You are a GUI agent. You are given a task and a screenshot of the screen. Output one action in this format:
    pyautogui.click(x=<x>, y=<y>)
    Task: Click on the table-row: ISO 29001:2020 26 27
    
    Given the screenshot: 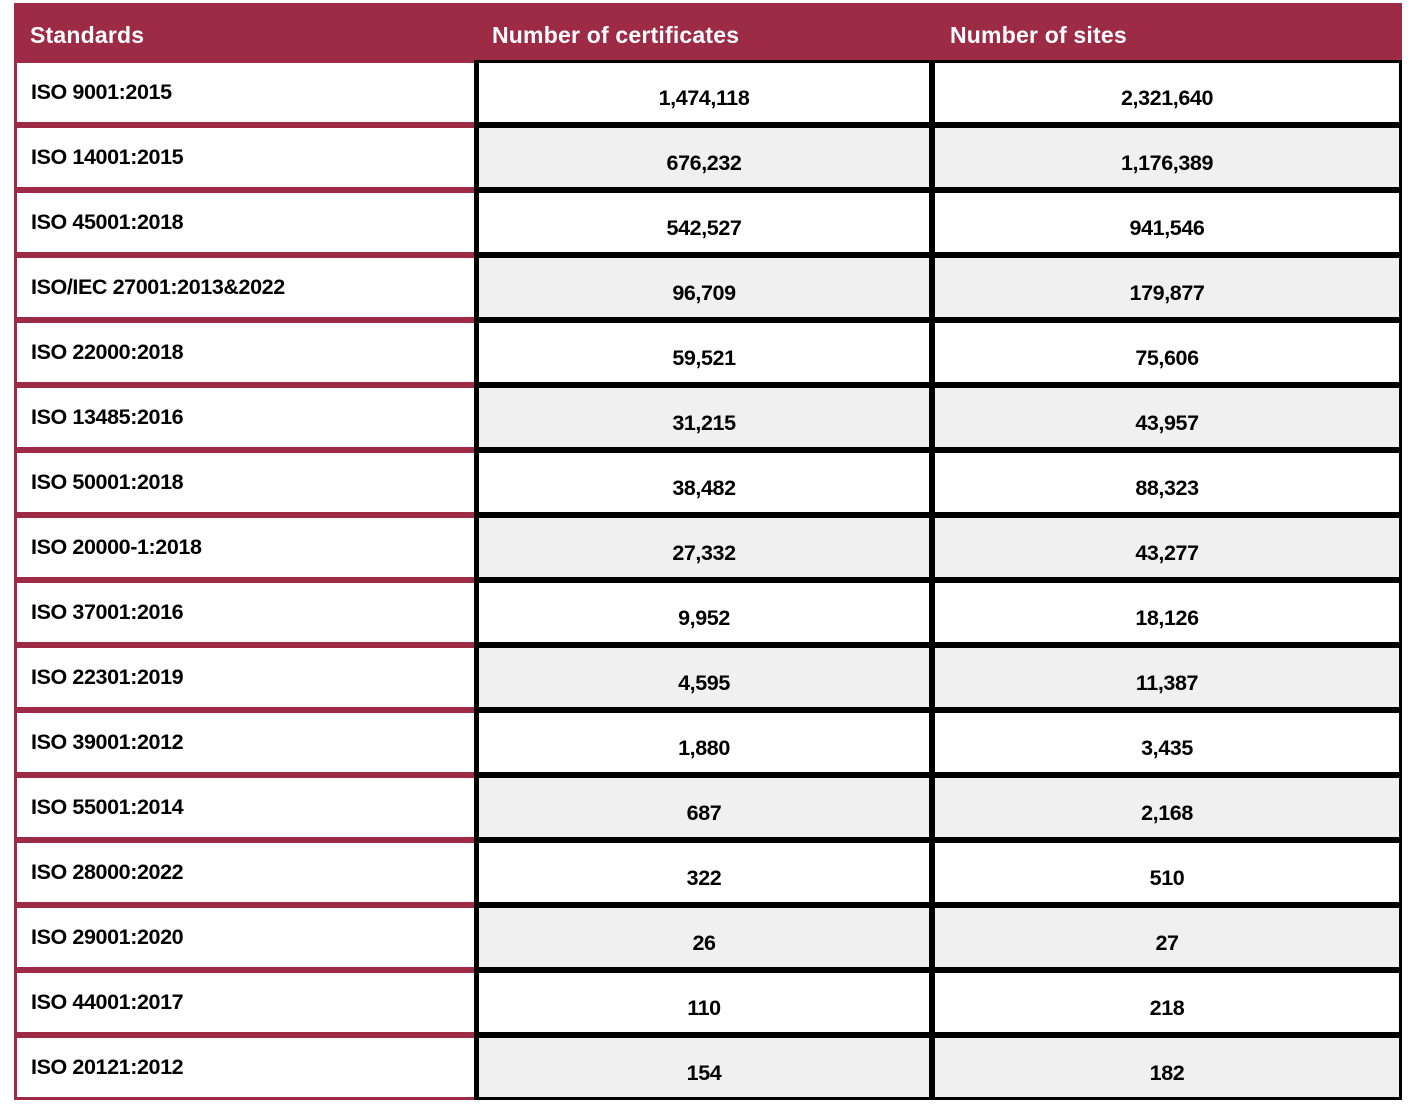 What is the action you would take?
    pyautogui.click(x=708, y=937)
    